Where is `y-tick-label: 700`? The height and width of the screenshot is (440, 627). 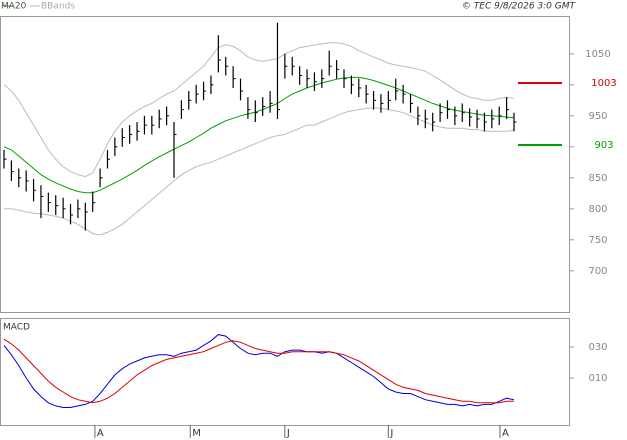 y-tick-label: 700 is located at coordinates (597, 271).